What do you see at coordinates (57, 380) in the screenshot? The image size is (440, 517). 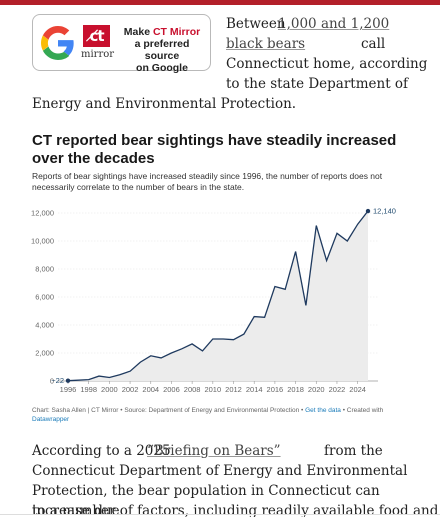 I see `start-value-label: −22` at bounding box center [57, 380].